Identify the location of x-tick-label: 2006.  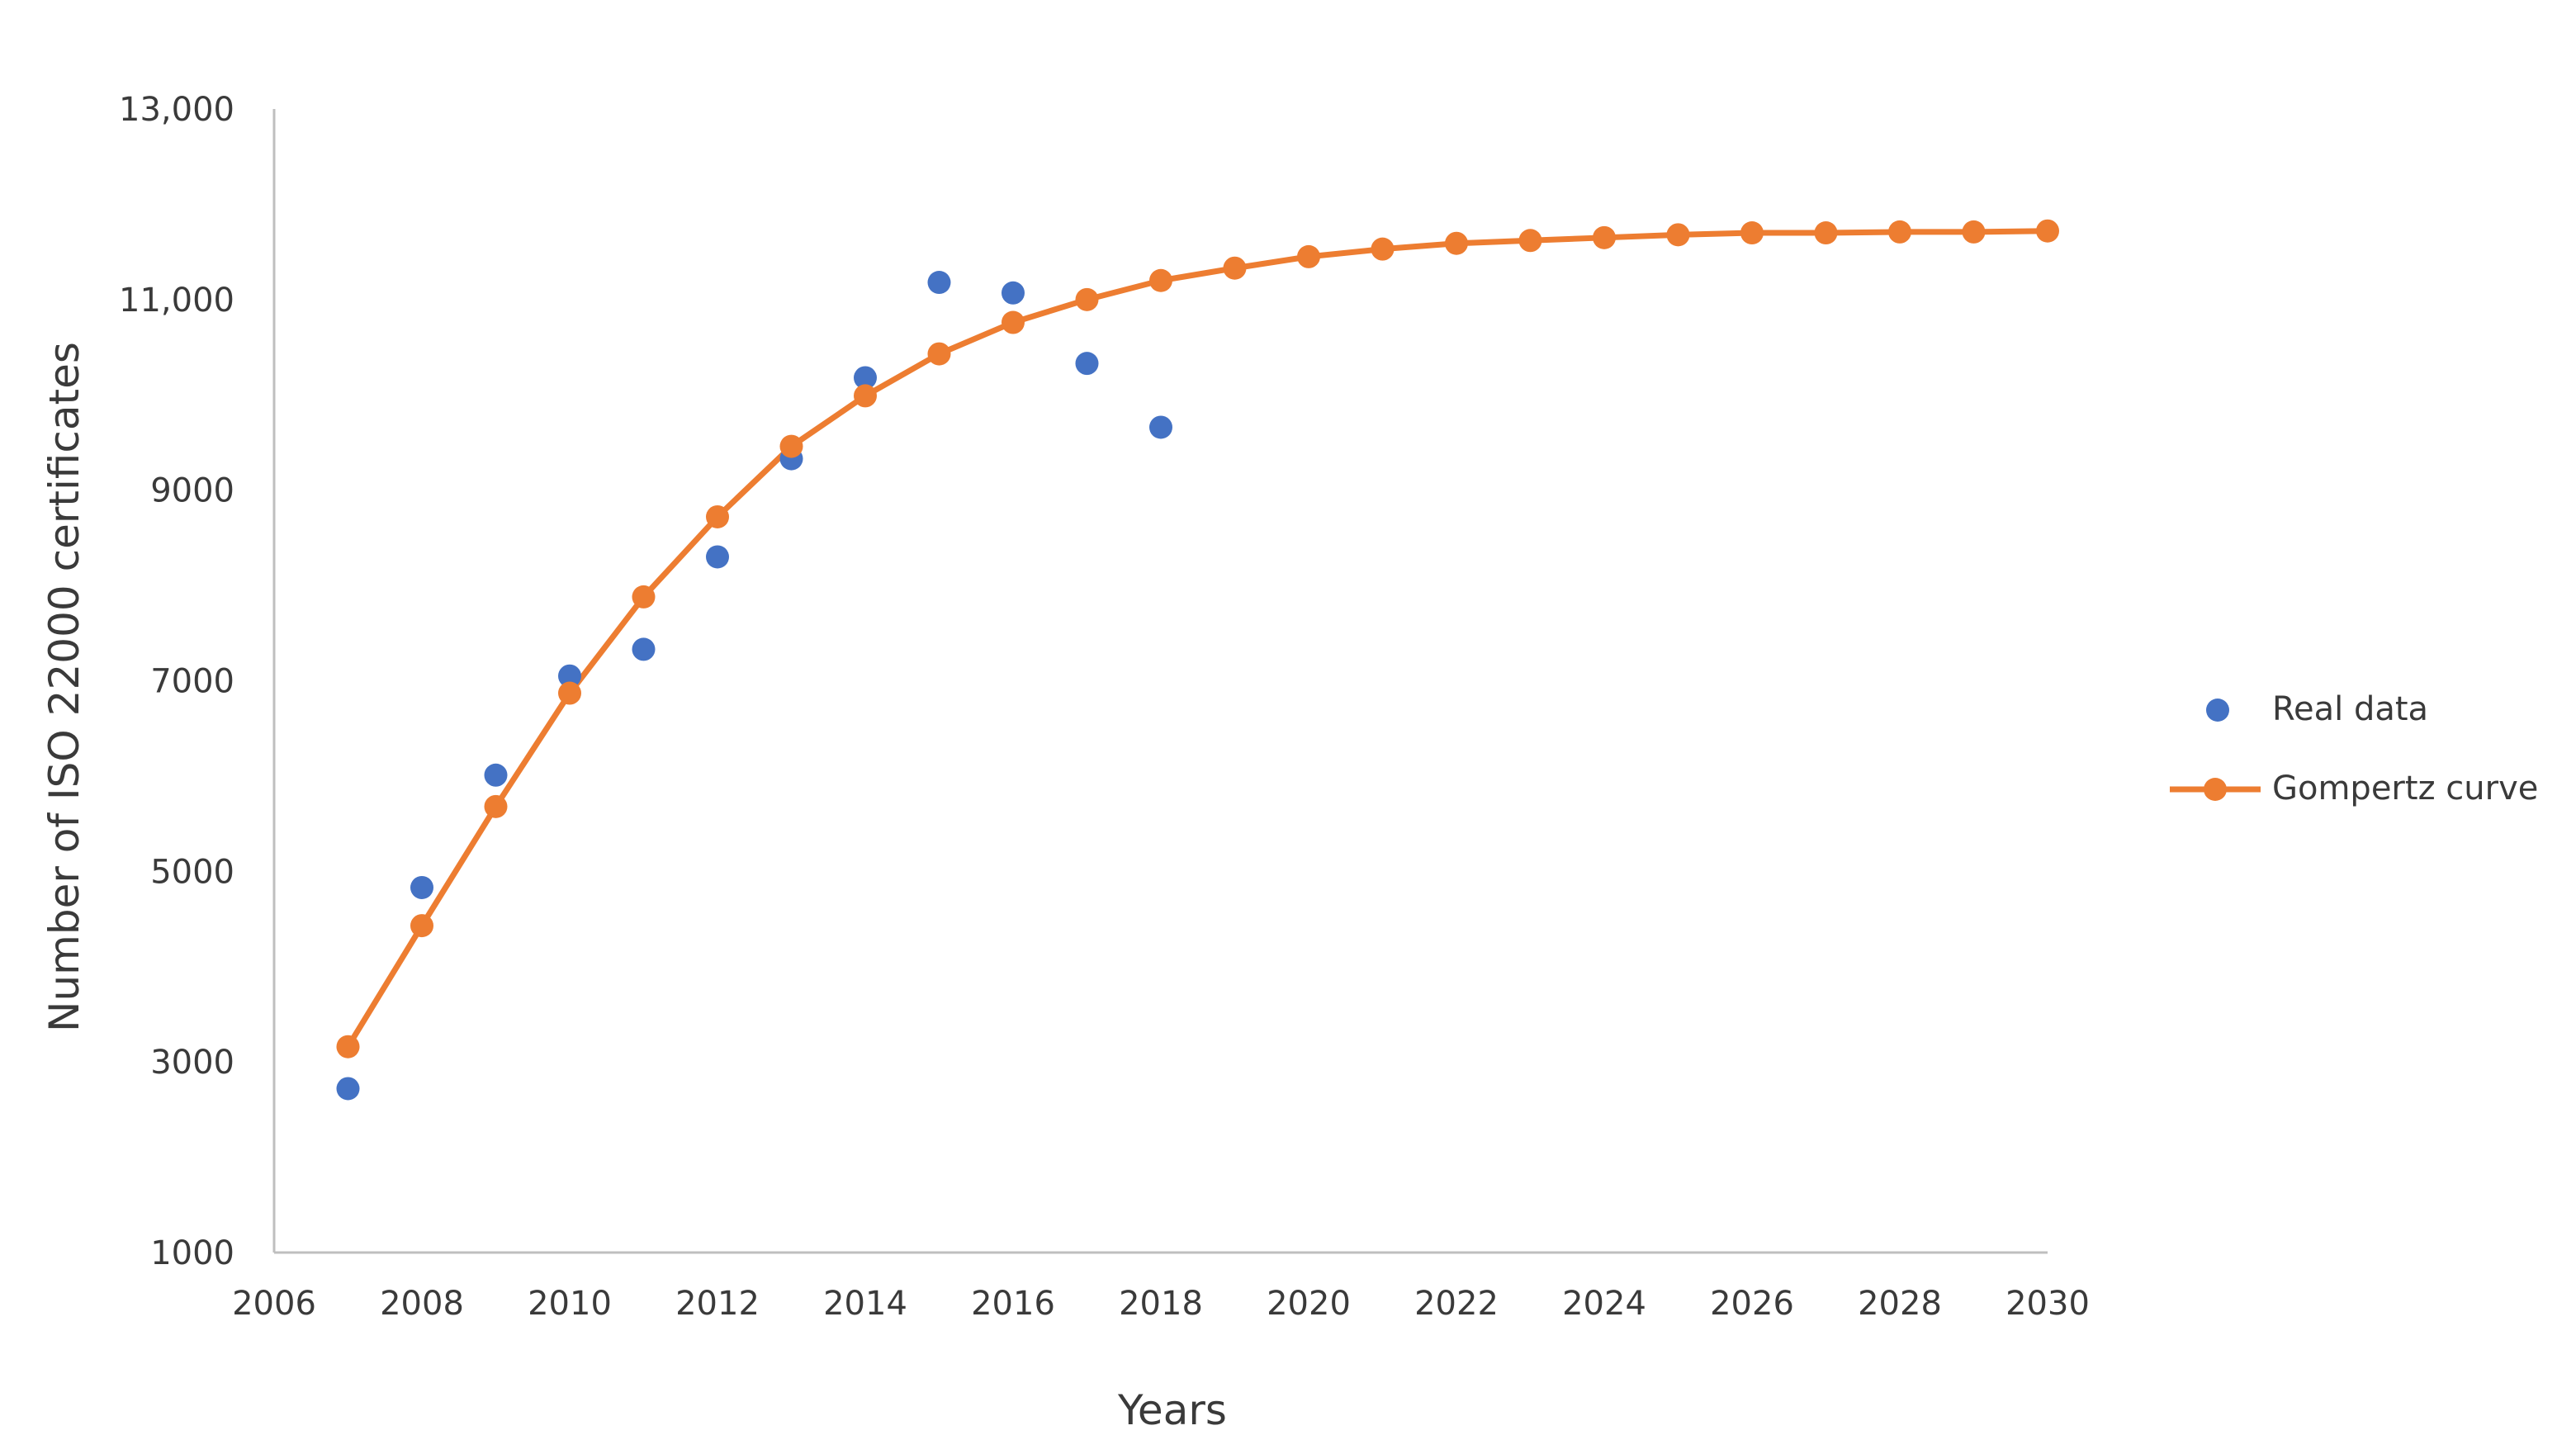
(274, 1304).